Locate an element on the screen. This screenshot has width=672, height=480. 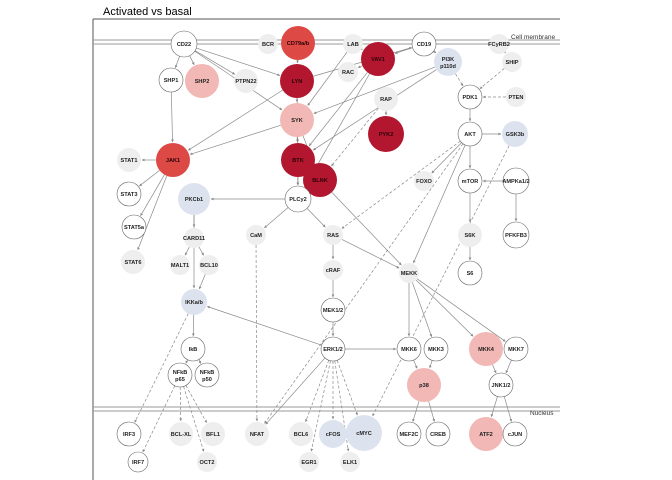
edge-ikb-to-nfkbp50 is located at coordinates (200, 361).